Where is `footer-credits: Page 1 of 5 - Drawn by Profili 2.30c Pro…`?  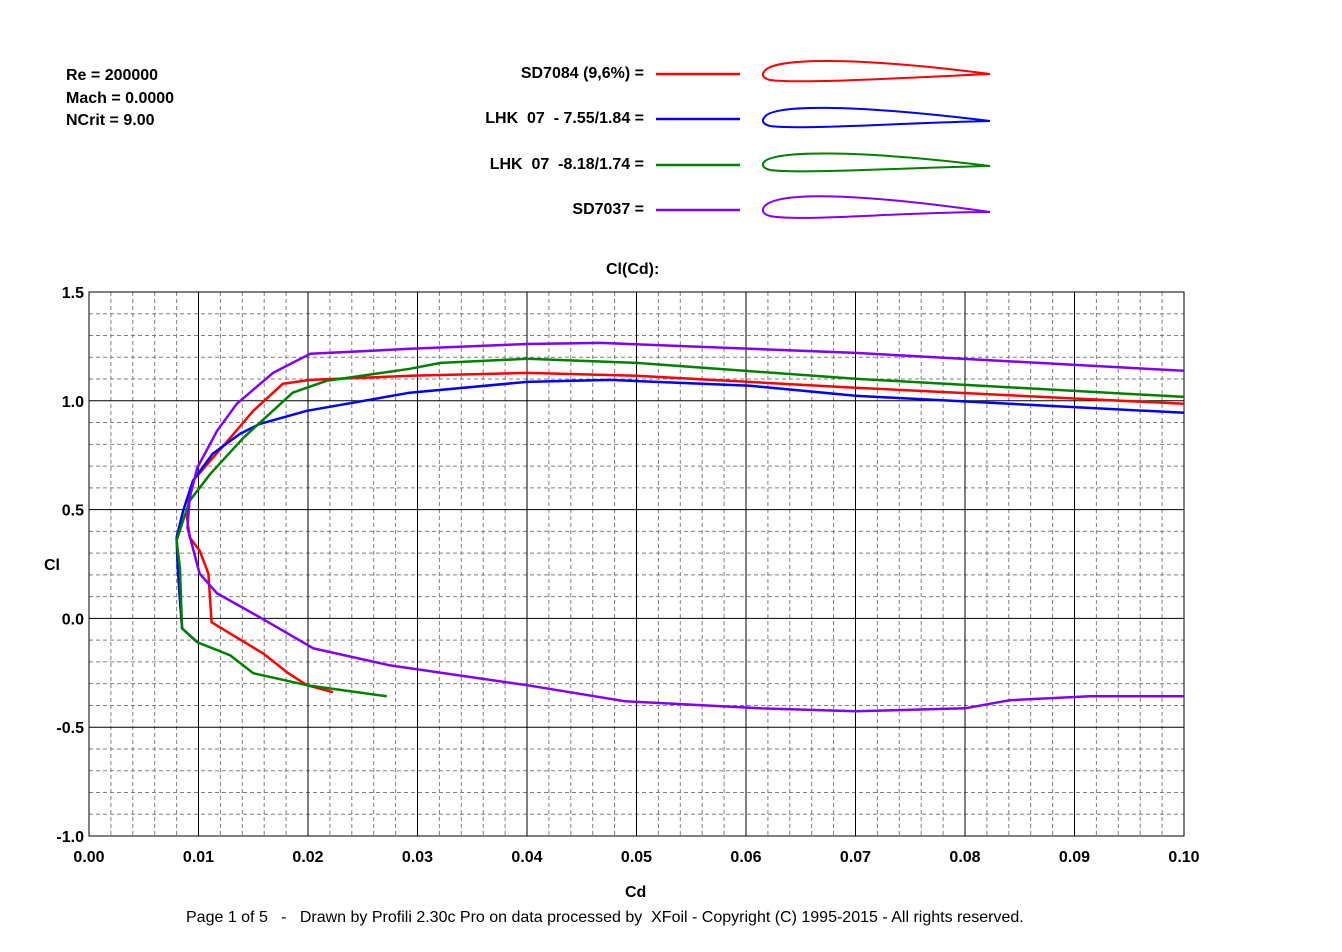
footer-credits: Page 1 of 5 - Drawn by Profili 2.30c Pro… is located at coordinates (605, 917).